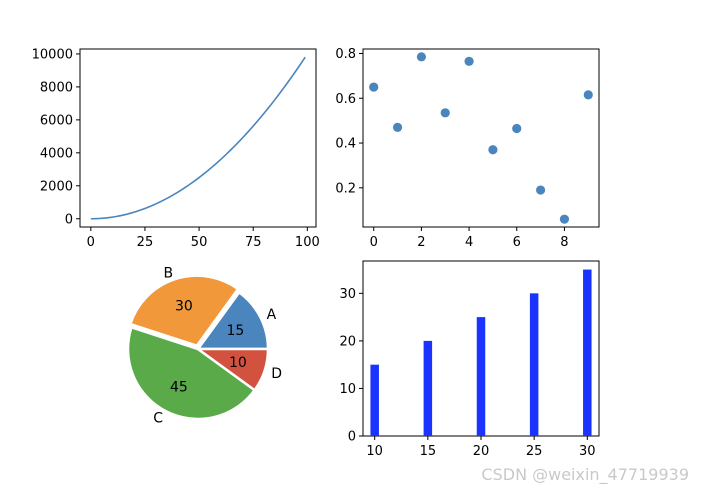 This screenshot has width=703, height=492. What do you see at coordinates (345, 144) in the screenshot?
I see `scatter-ytick-label: 0.4` at bounding box center [345, 144].